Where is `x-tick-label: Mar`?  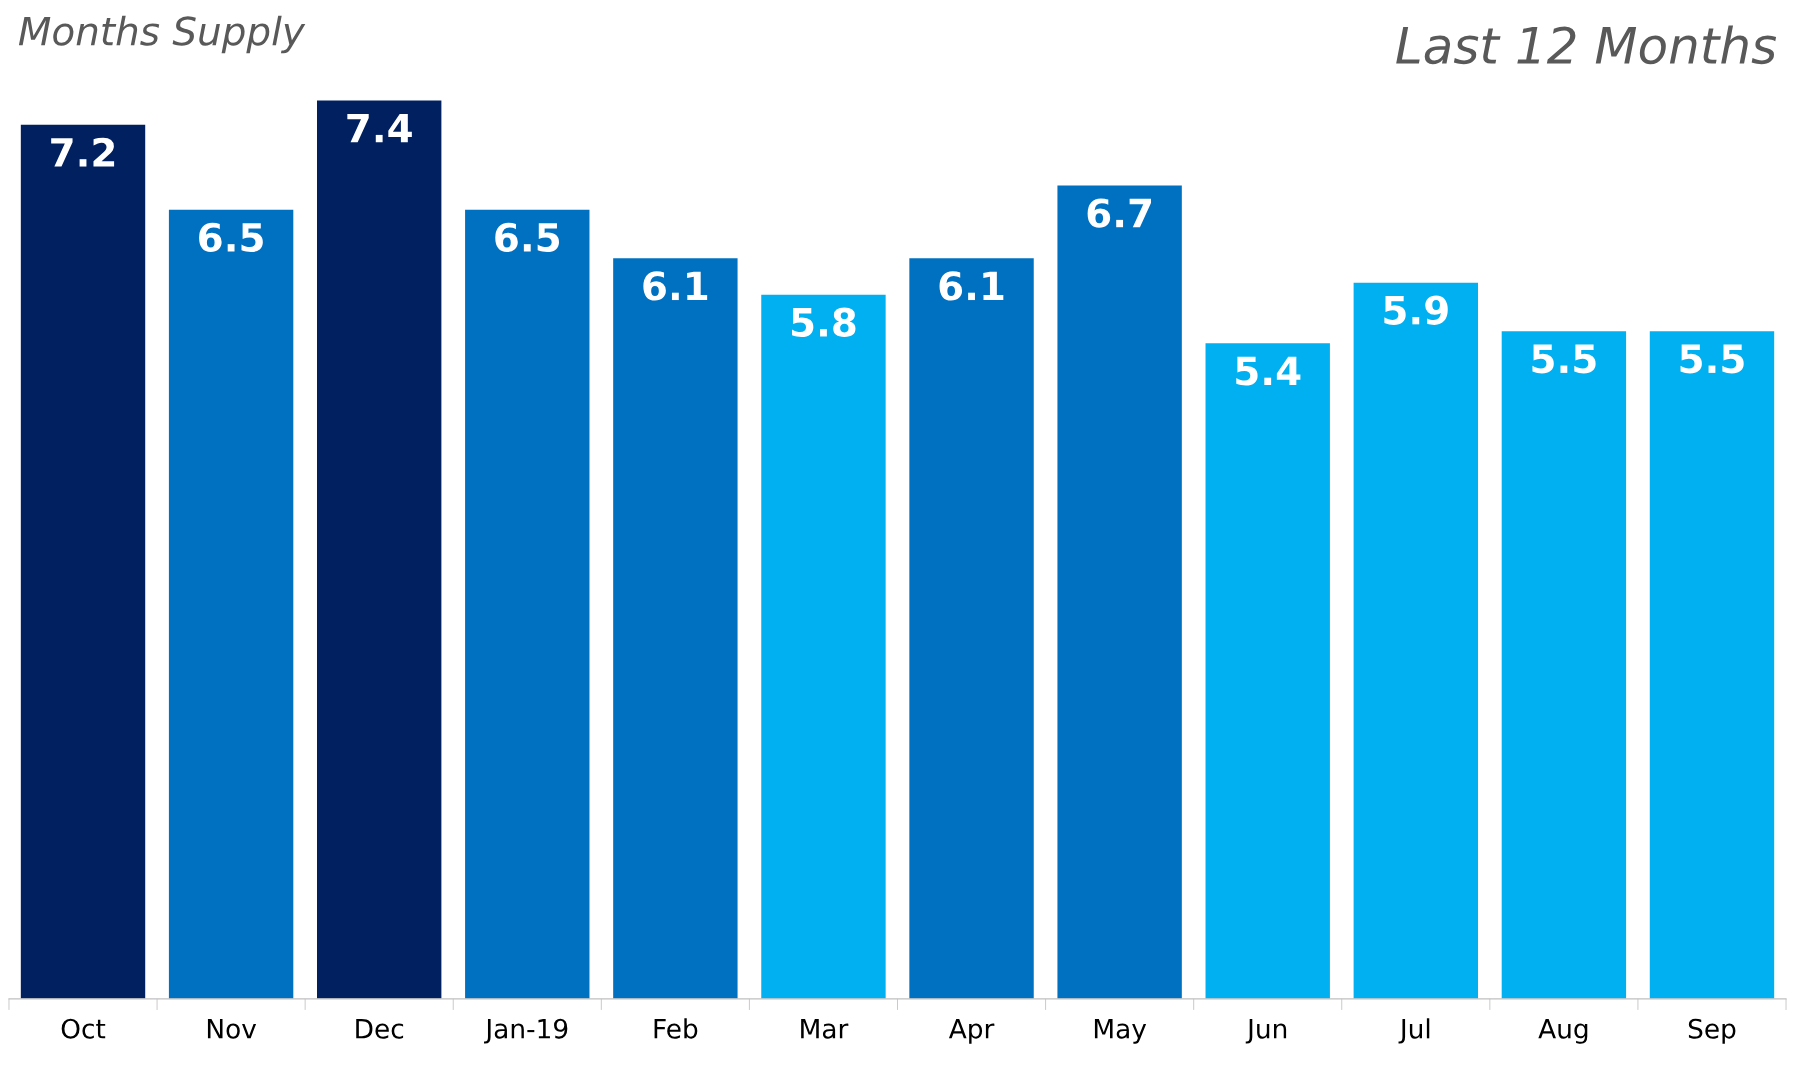
x-tick-label: Mar is located at coordinates (825, 1029).